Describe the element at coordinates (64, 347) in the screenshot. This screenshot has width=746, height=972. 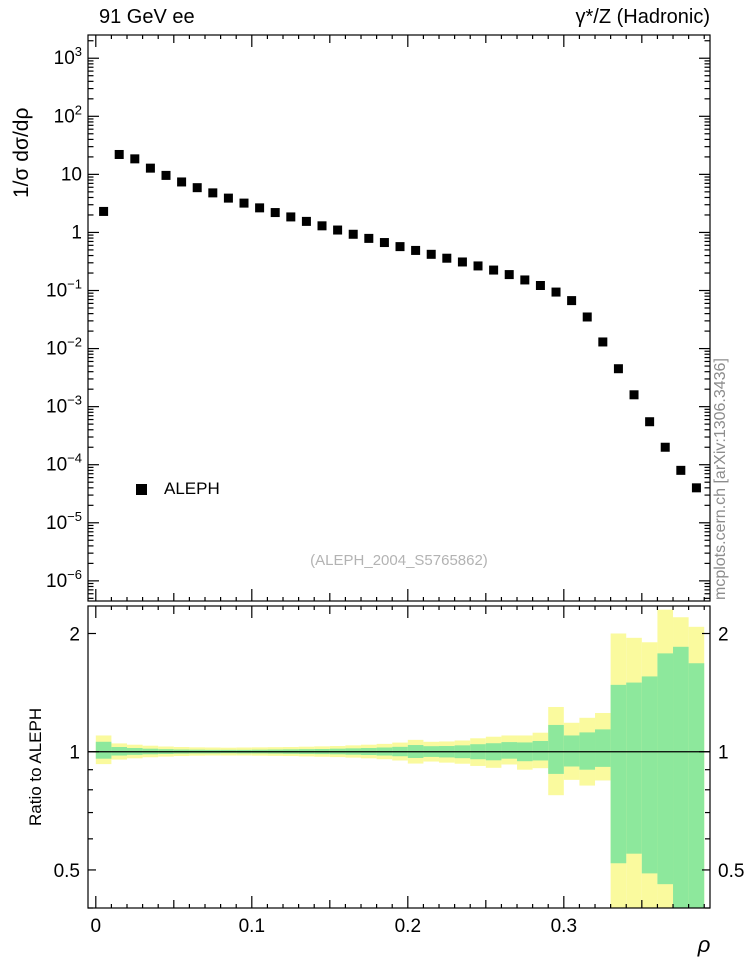
I see `main-y-tick-label: 10⁻²` at that location.